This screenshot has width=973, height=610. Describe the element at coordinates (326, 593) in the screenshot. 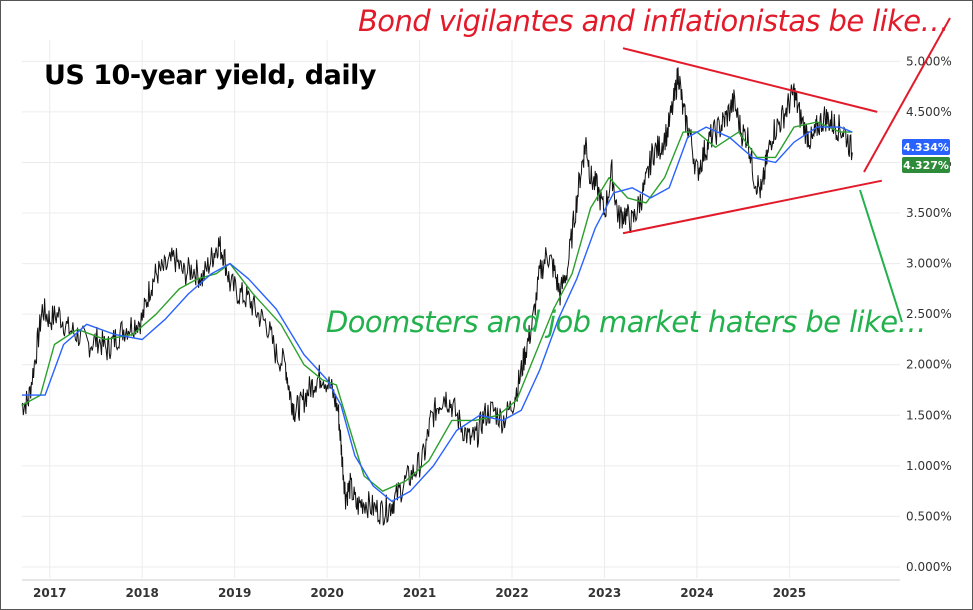

I see `x-tick-label: 2020` at that location.